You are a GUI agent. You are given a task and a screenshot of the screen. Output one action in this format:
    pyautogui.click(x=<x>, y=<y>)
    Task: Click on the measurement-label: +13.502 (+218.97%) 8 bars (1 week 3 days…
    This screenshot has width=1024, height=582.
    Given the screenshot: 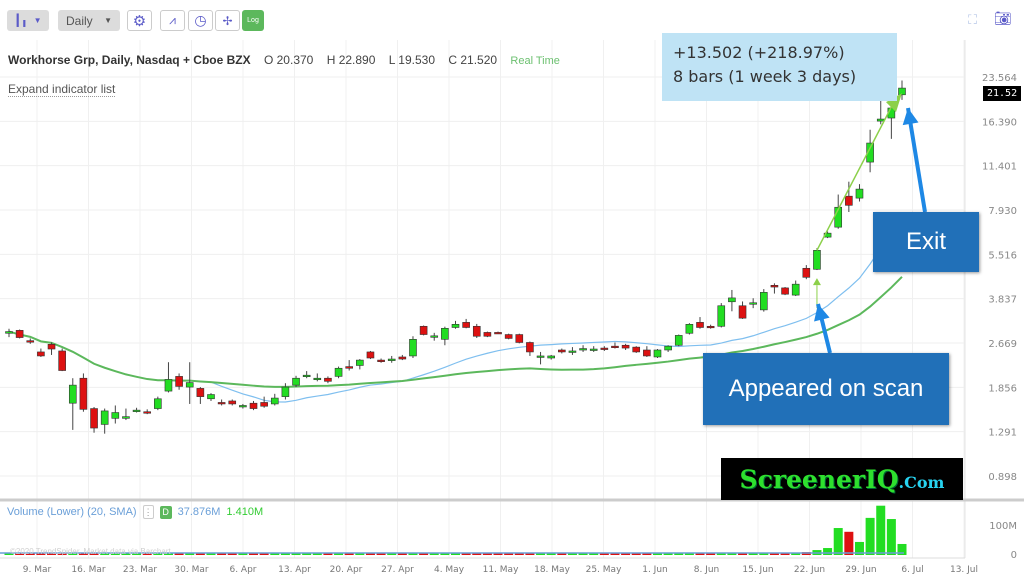 What is the action you would take?
    pyautogui.click(x=779, y=67)
    